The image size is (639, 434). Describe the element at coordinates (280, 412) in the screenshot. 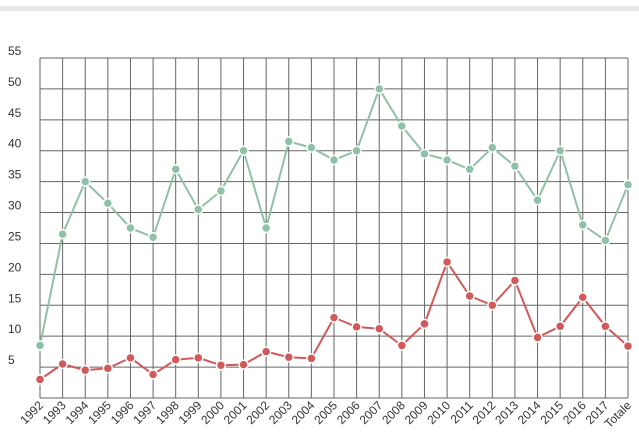

I see `x-tick-label: 2003` at that location.